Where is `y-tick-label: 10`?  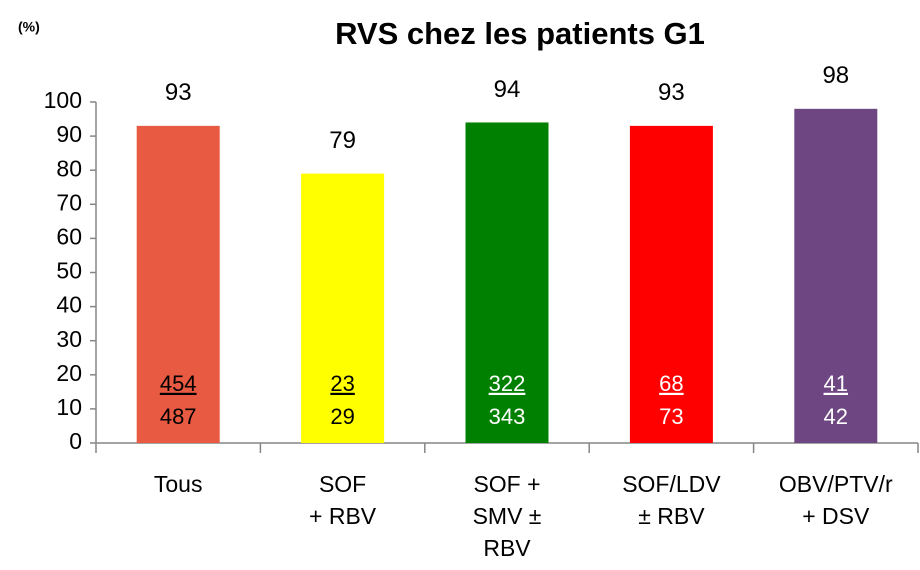
y-tick-label: 10 is located at coordinates (69, 407).